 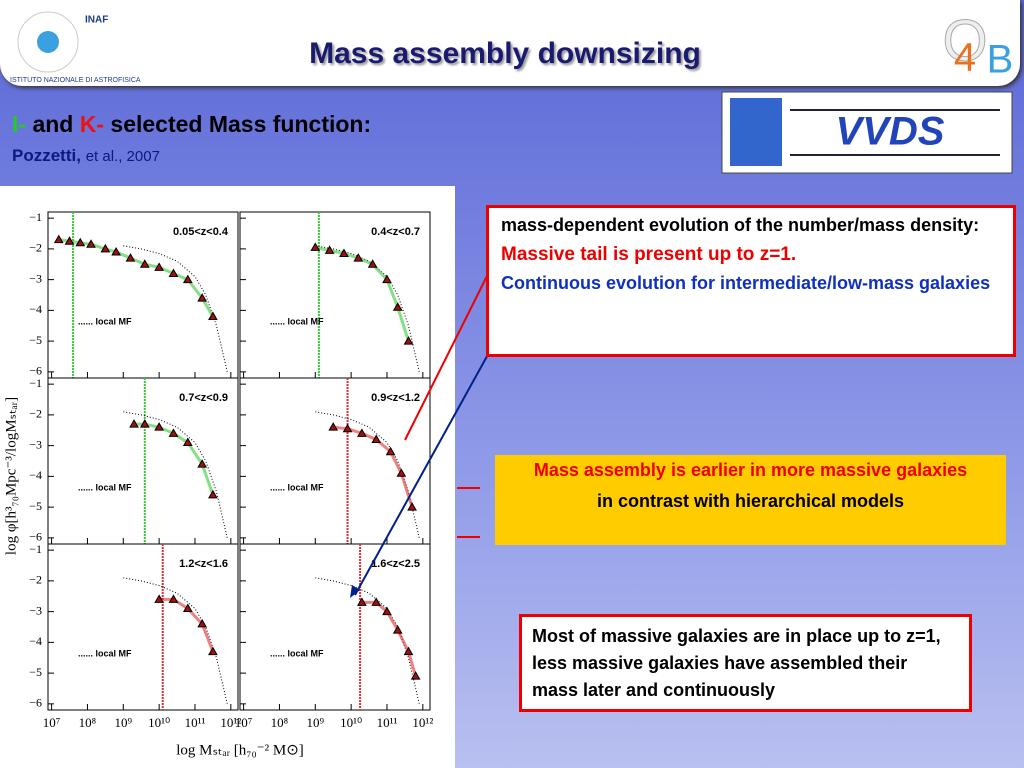 I want to click on panel-label: 0.7<z<0.9, so click(x=203, y=398).